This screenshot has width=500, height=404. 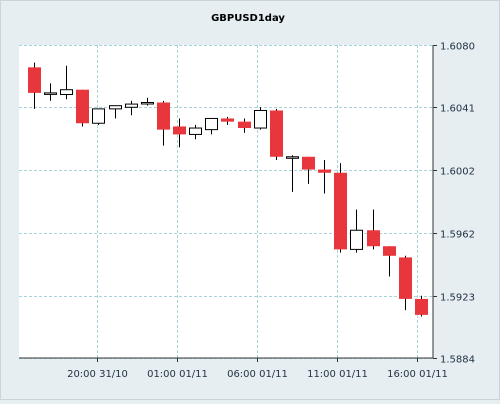 I want to click on y-tick-label: 1.6002, so click(x=457, y=172).